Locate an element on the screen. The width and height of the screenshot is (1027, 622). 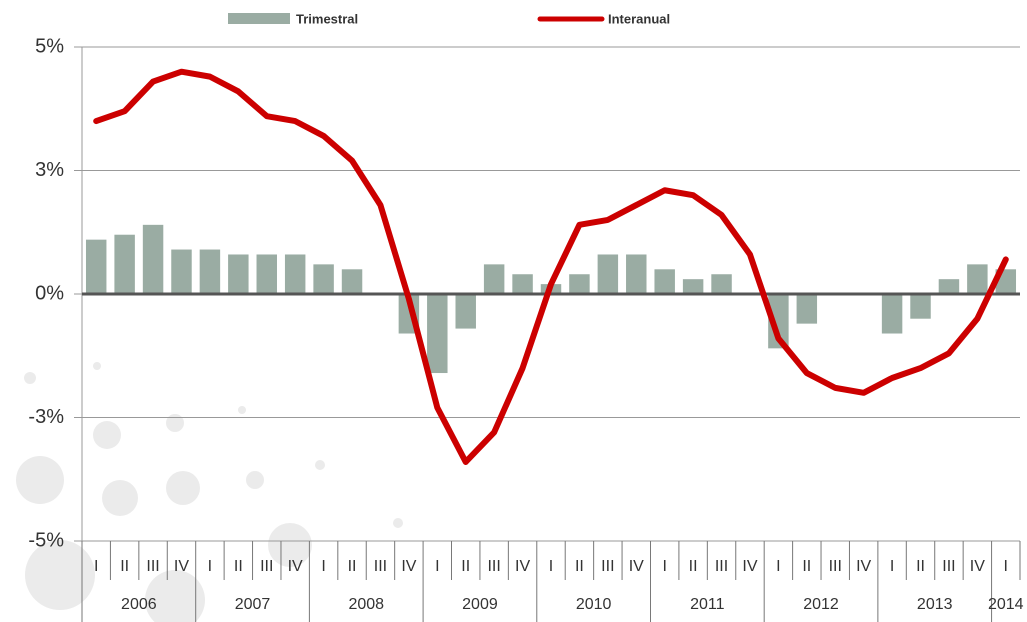
y-tick-label: -5% is located at coordinates (46, 540).